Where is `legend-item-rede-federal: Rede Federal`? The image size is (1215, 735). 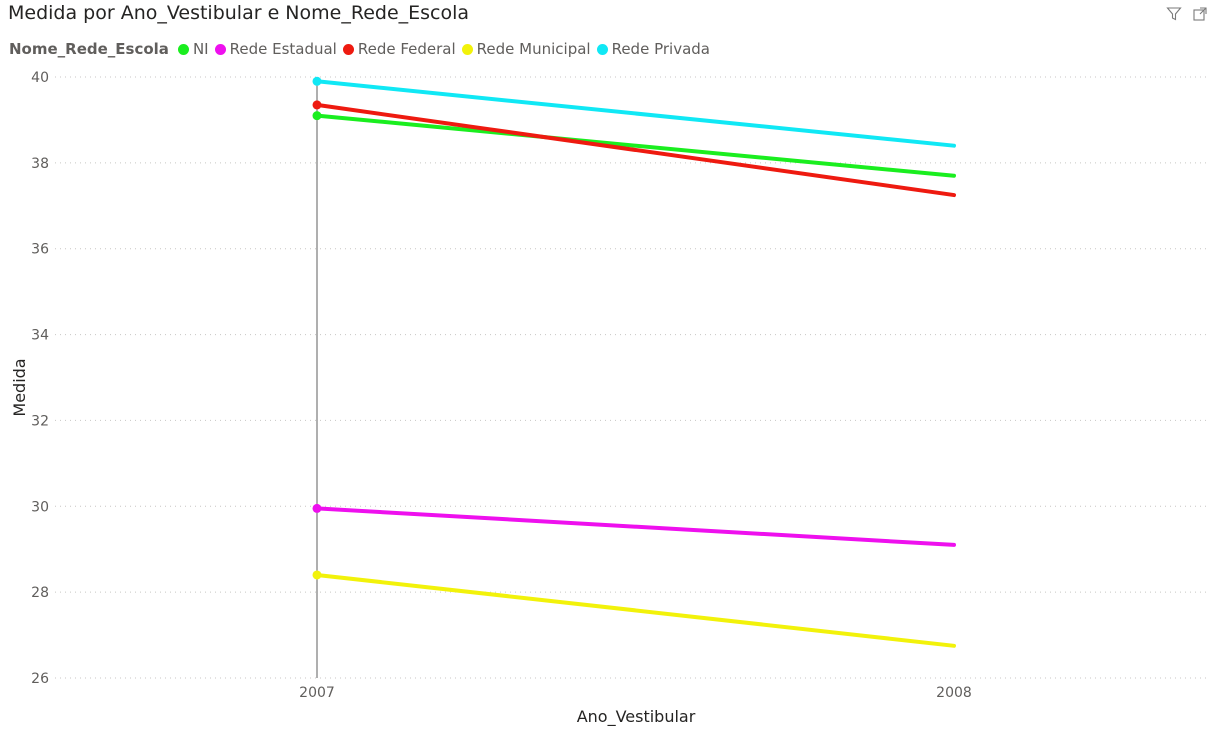
legend-item-rede-federal: Rede Federal is located at coordinates (399, 49).